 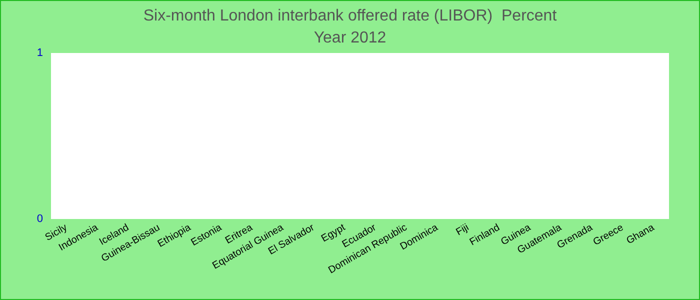 What do you see at coordinates (350, 16) in the screenshot?
I see `chart-title: Six-month London interbank offered rate (LIBOR) Percent` at bounding box center [350, 16].